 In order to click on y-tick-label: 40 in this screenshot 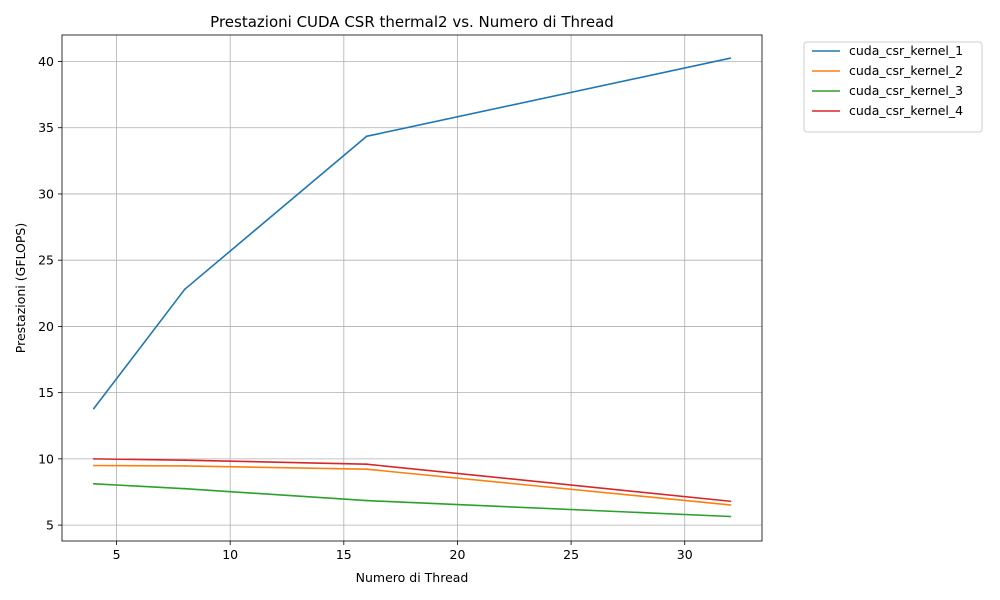, I will do `click(46, 61)`.